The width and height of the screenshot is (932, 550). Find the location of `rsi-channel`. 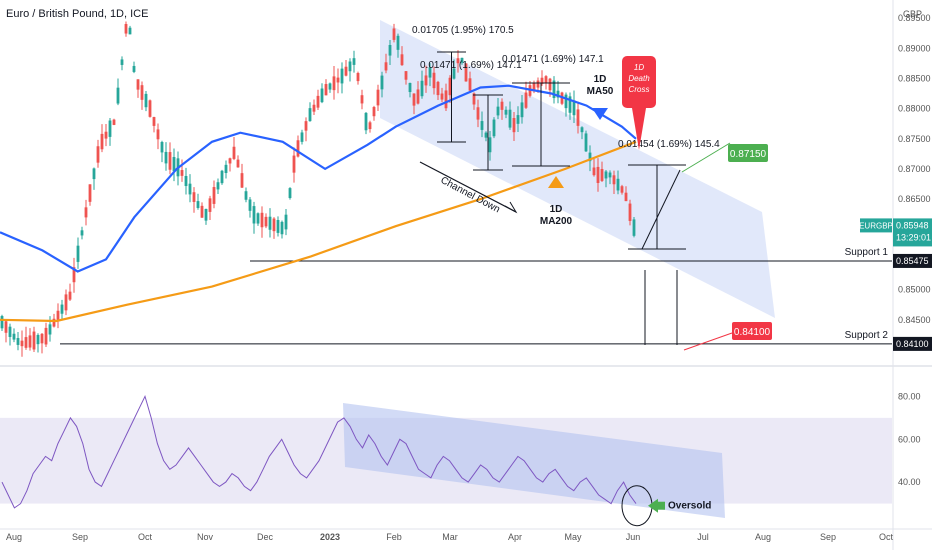

rsi-channel is located at coordinates (534, 460).